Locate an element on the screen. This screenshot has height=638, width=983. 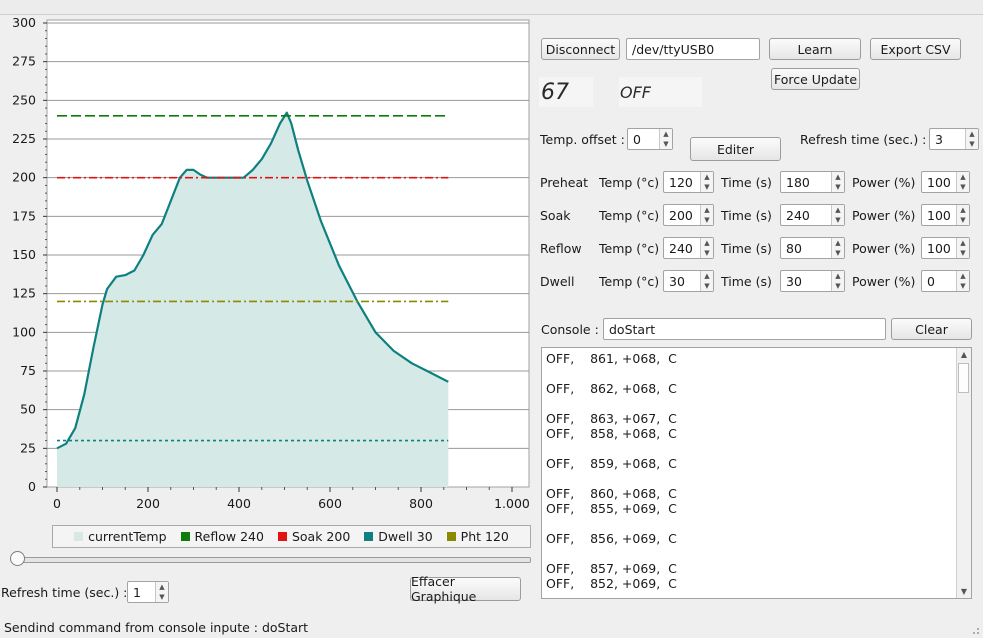
refresh-time-value: 3 is located at coordinates (939, 139).